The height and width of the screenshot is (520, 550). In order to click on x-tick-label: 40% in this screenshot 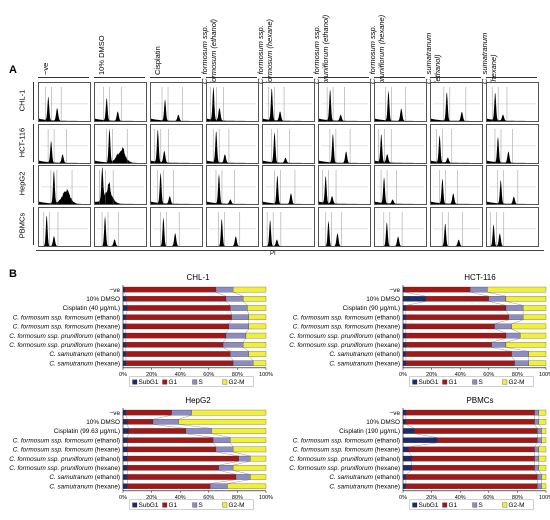, I will do `click(460, 375)`.